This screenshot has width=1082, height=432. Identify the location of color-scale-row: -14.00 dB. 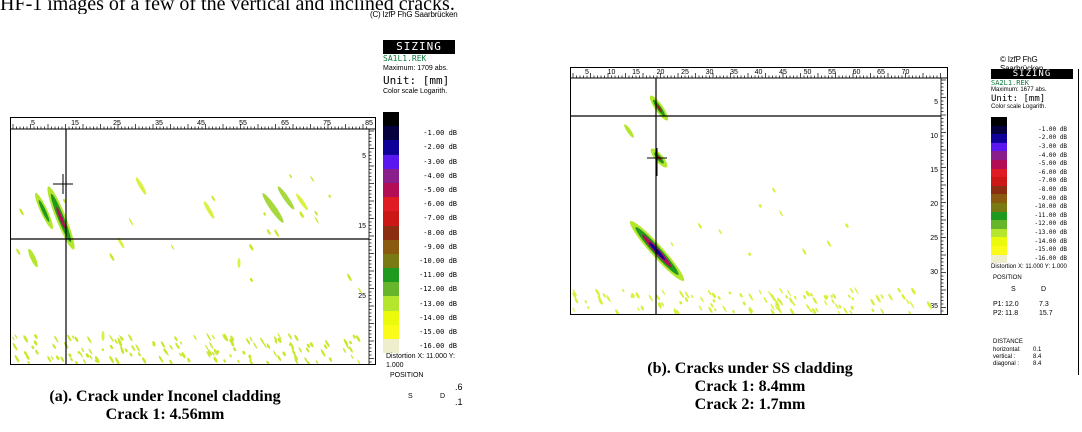
(423, 317).